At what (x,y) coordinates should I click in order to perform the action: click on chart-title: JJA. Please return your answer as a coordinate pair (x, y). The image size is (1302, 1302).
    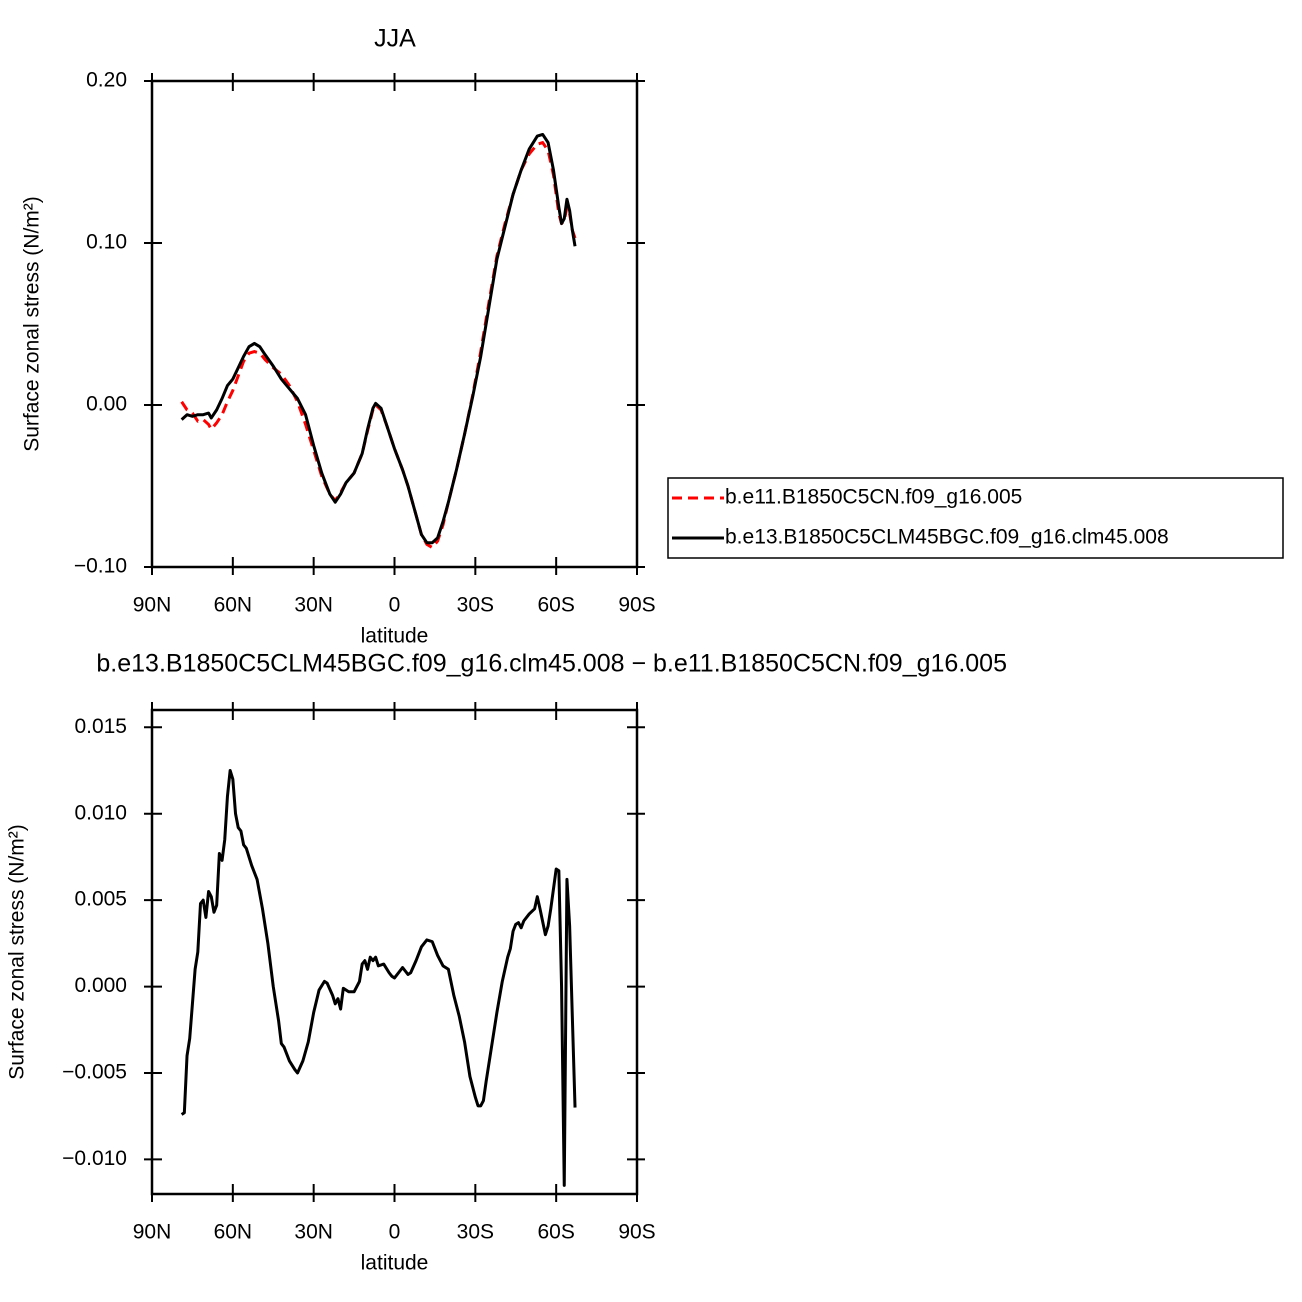
    Looking at the image, I should click on (395, 39).